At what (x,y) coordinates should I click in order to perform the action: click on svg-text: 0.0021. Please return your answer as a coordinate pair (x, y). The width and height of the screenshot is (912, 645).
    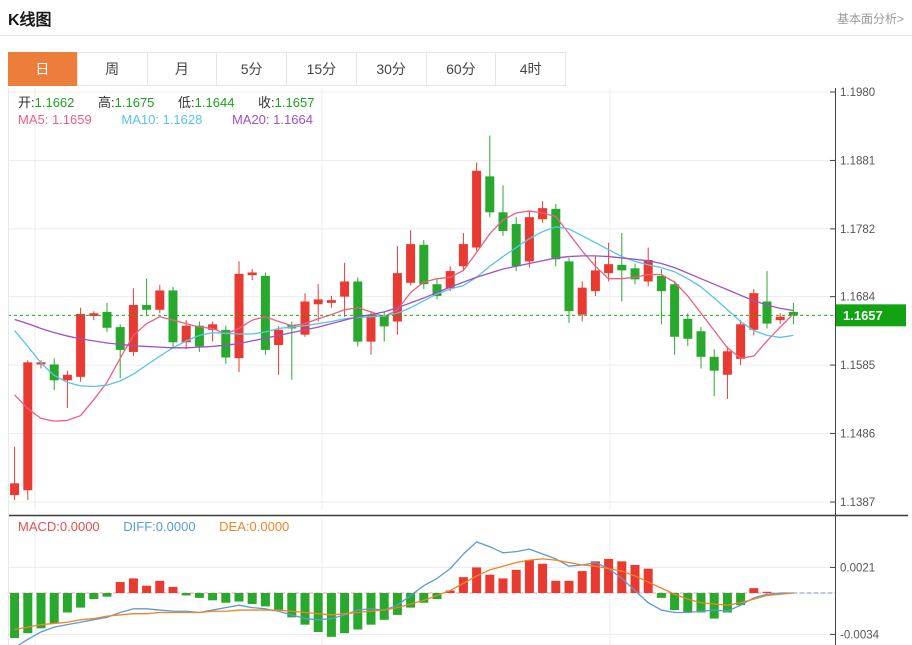
    Looking at the image, I should click on (857, 568).